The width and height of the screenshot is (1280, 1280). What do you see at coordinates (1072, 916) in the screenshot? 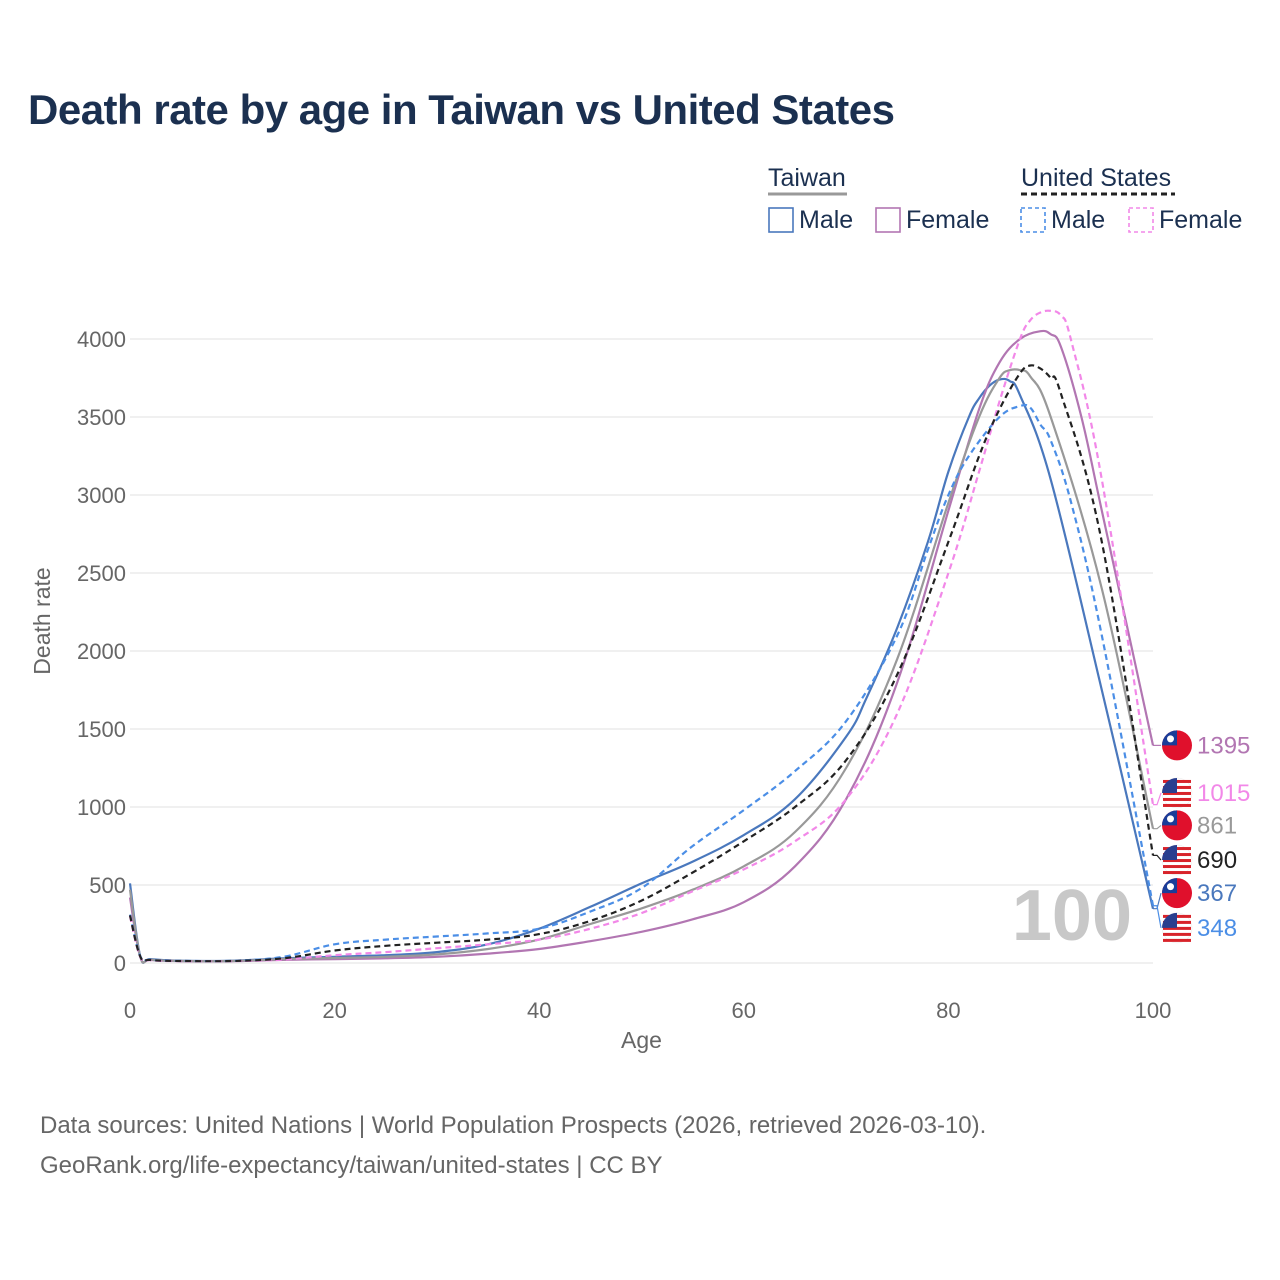
I see `age-watermark: 100` at bounding box center [1072, 916].